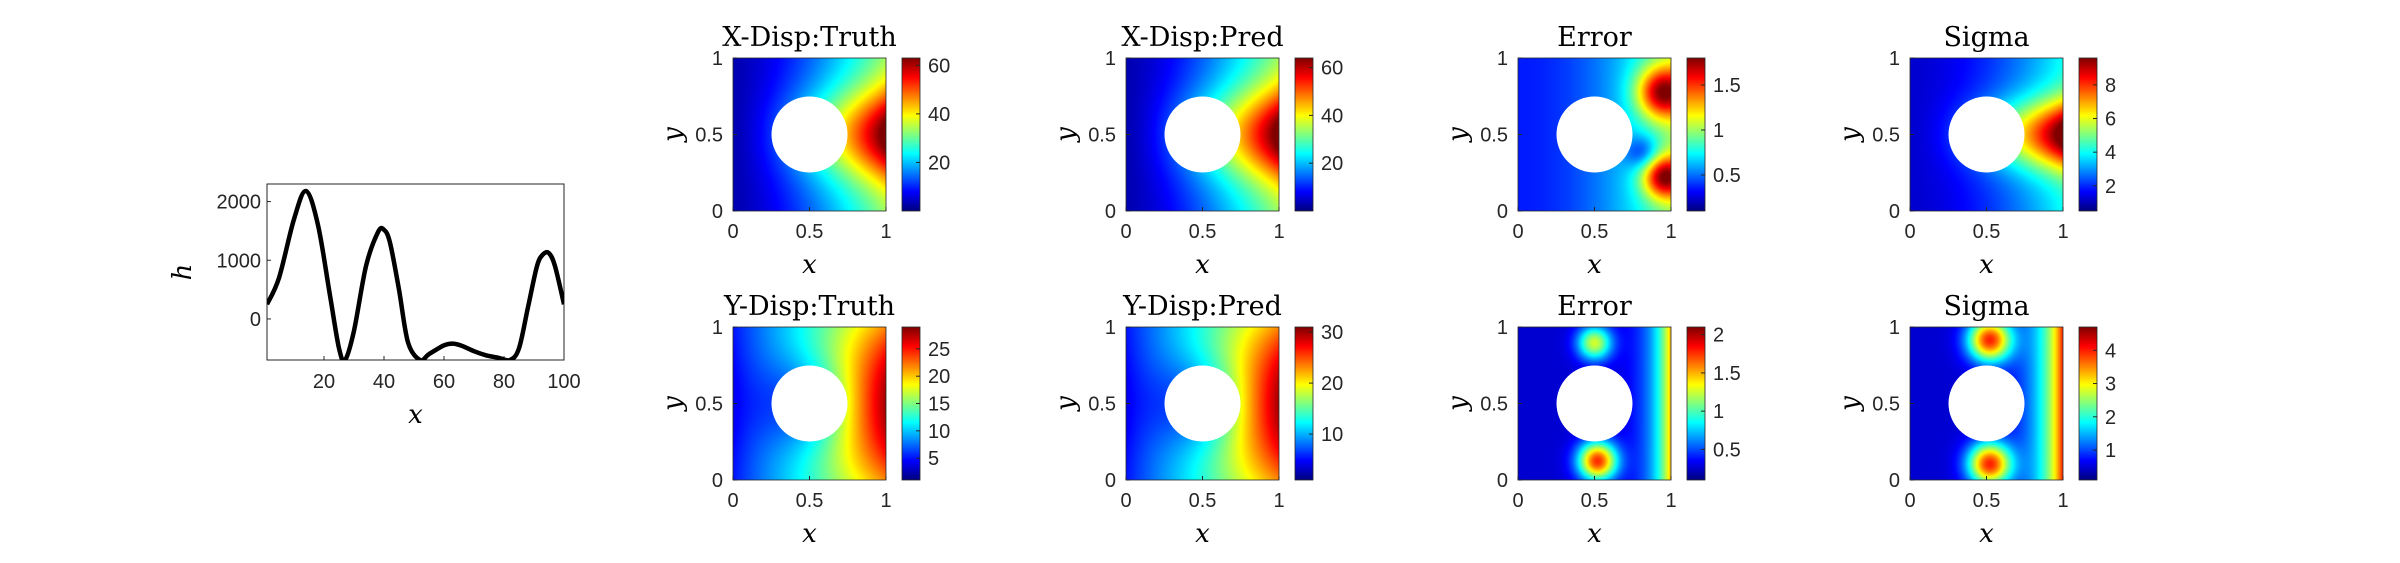  Describe the element at coordinates (939, 350) in the screenshot. I see `colorbar-tick-label: 25` at that location.